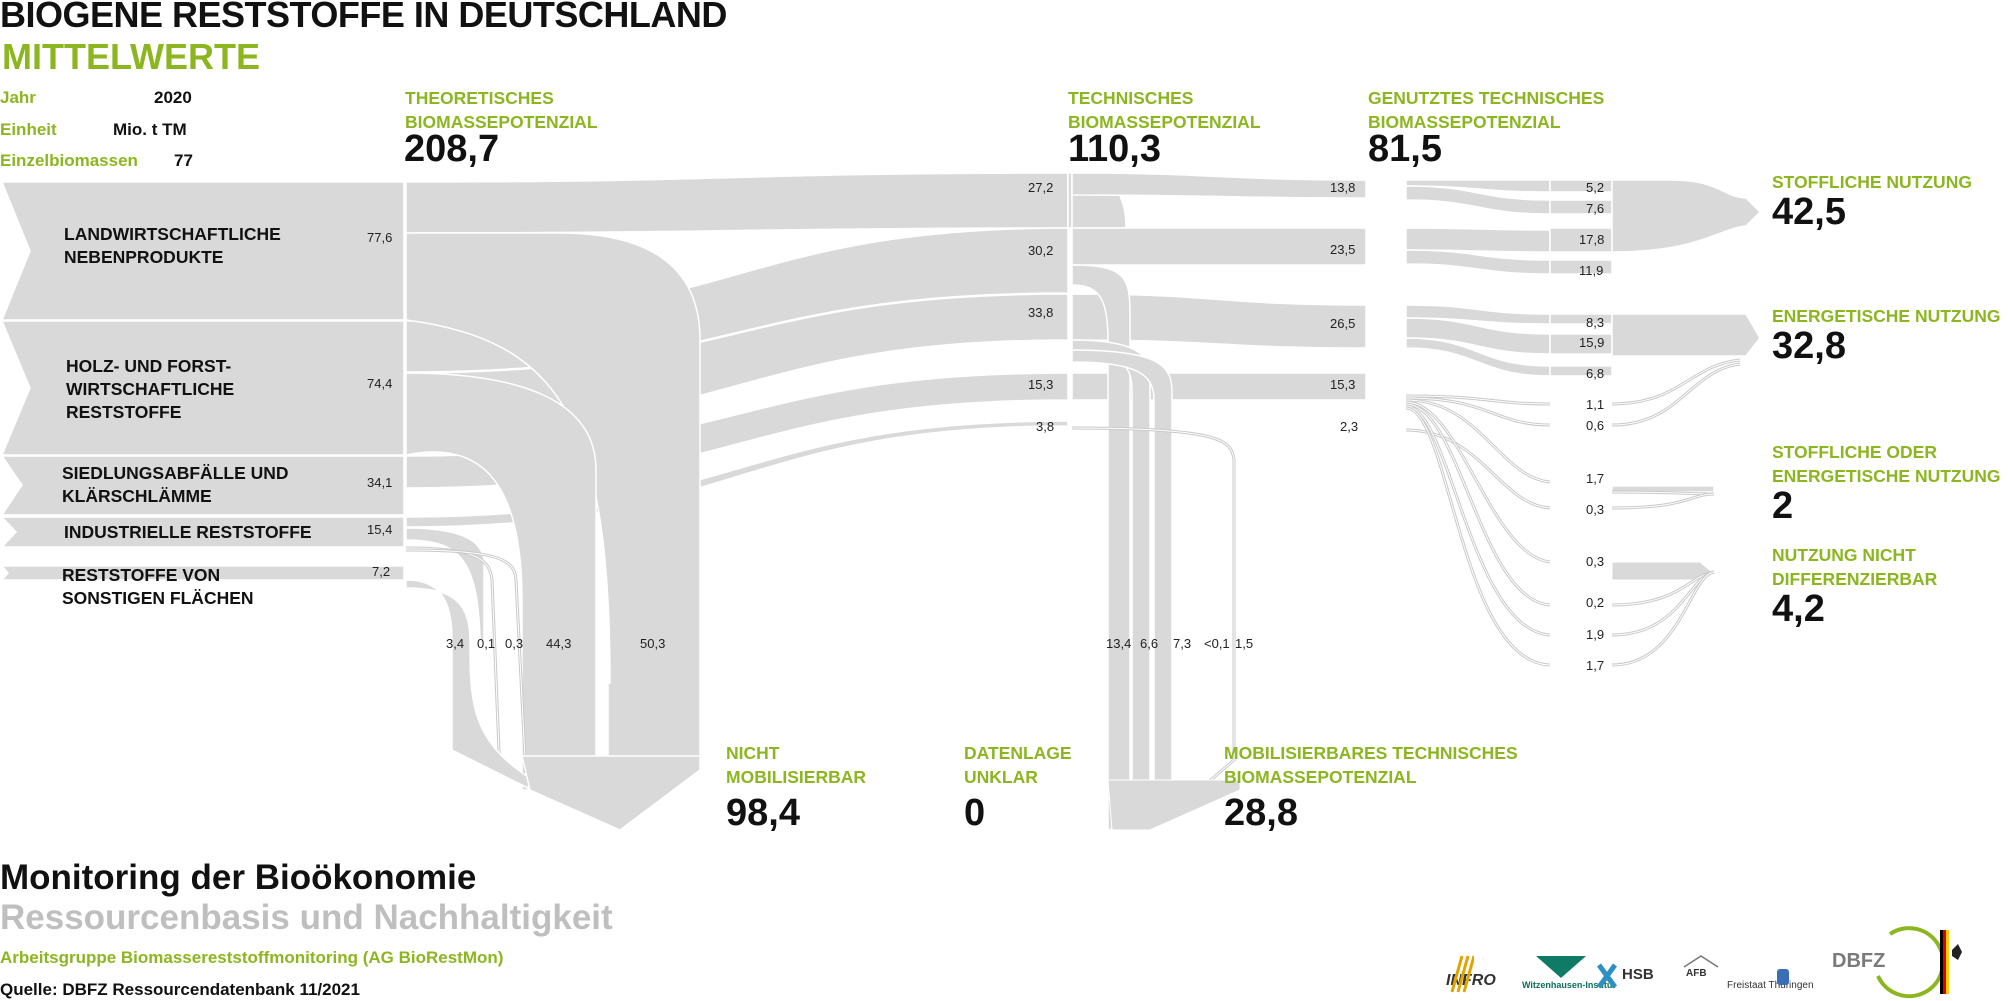  What do you see at coordinates (1663, 489) in the screenshot?
I see `arrow-stofflich-oder-energetisch` at bounding box center [1663, 489].